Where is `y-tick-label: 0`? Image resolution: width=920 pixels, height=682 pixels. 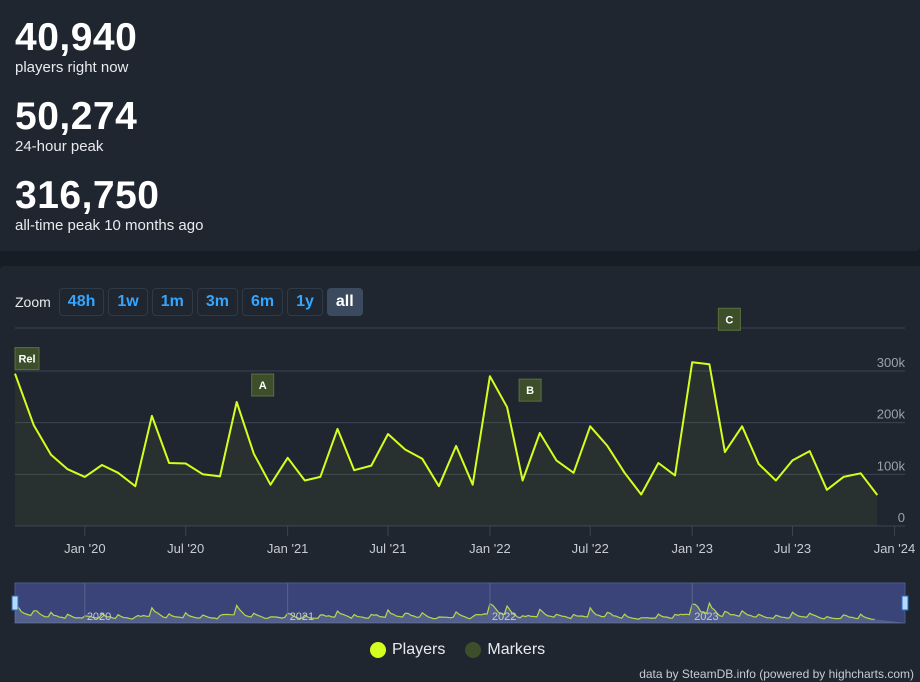
y-tick-label: 0 is located at coordinates (901, 517).